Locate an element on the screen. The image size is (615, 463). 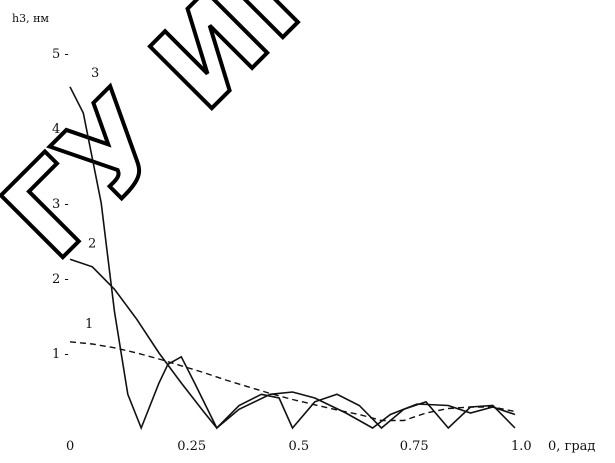
x-tick-label: 1.0 is located at coordinates (521, 446).